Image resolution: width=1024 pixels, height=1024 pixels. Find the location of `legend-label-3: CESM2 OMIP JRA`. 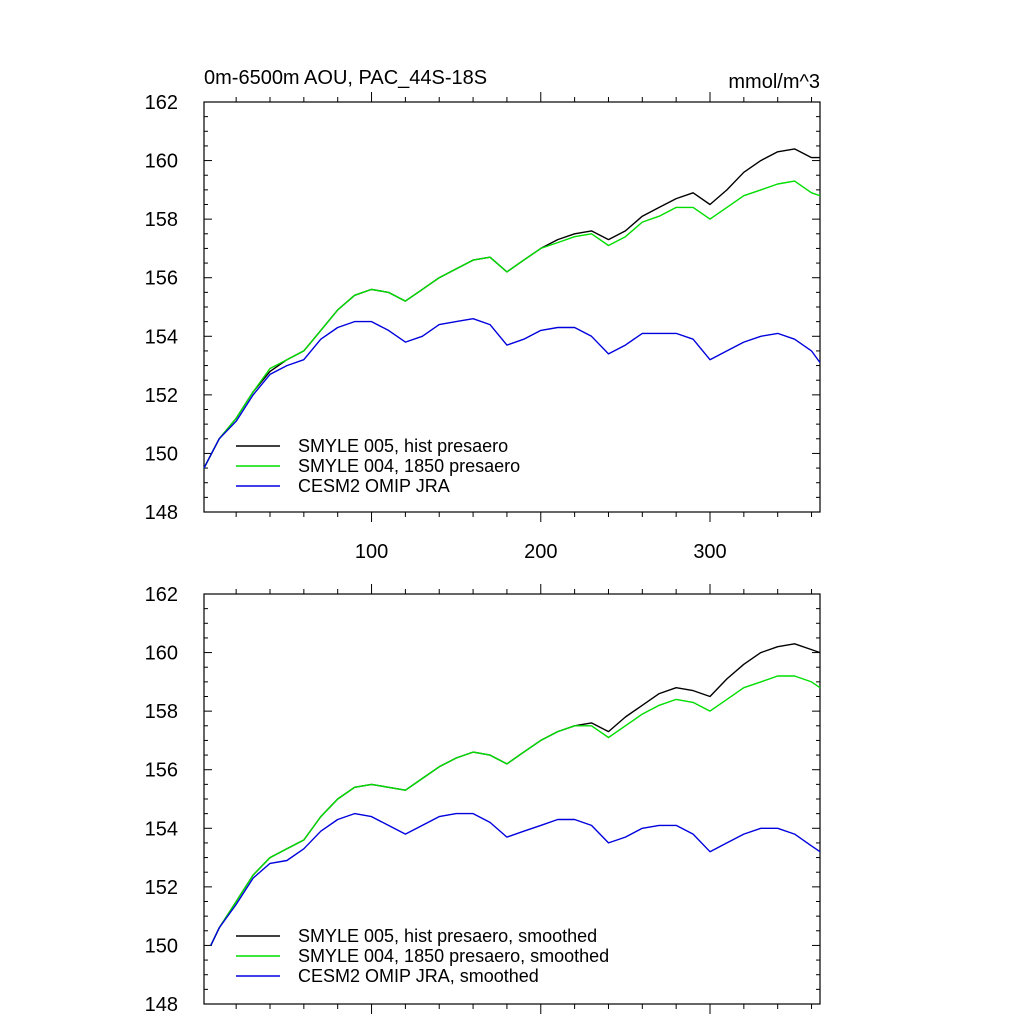

legend-label-3: CESM2 OMIP JRA is located at coordinates (374, 486).